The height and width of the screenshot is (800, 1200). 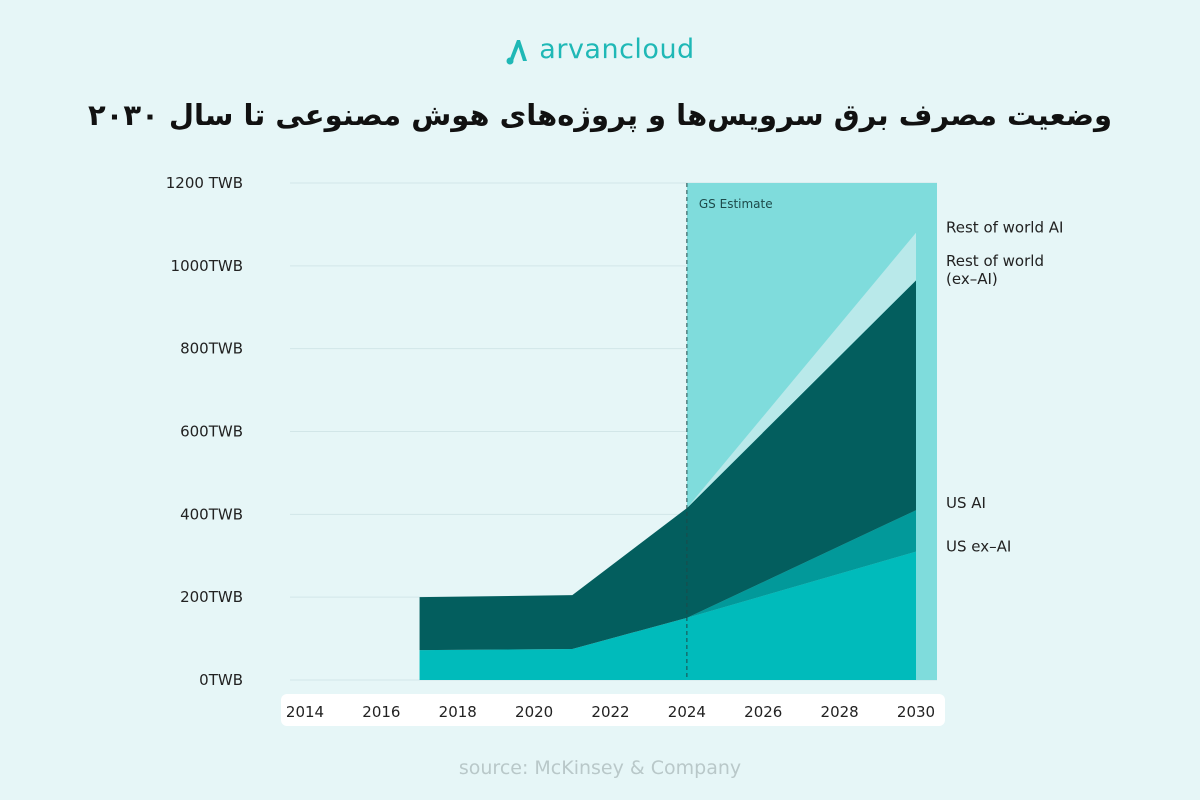 I want to click on x-tick-label: 2020, so click(x=534, y=712).